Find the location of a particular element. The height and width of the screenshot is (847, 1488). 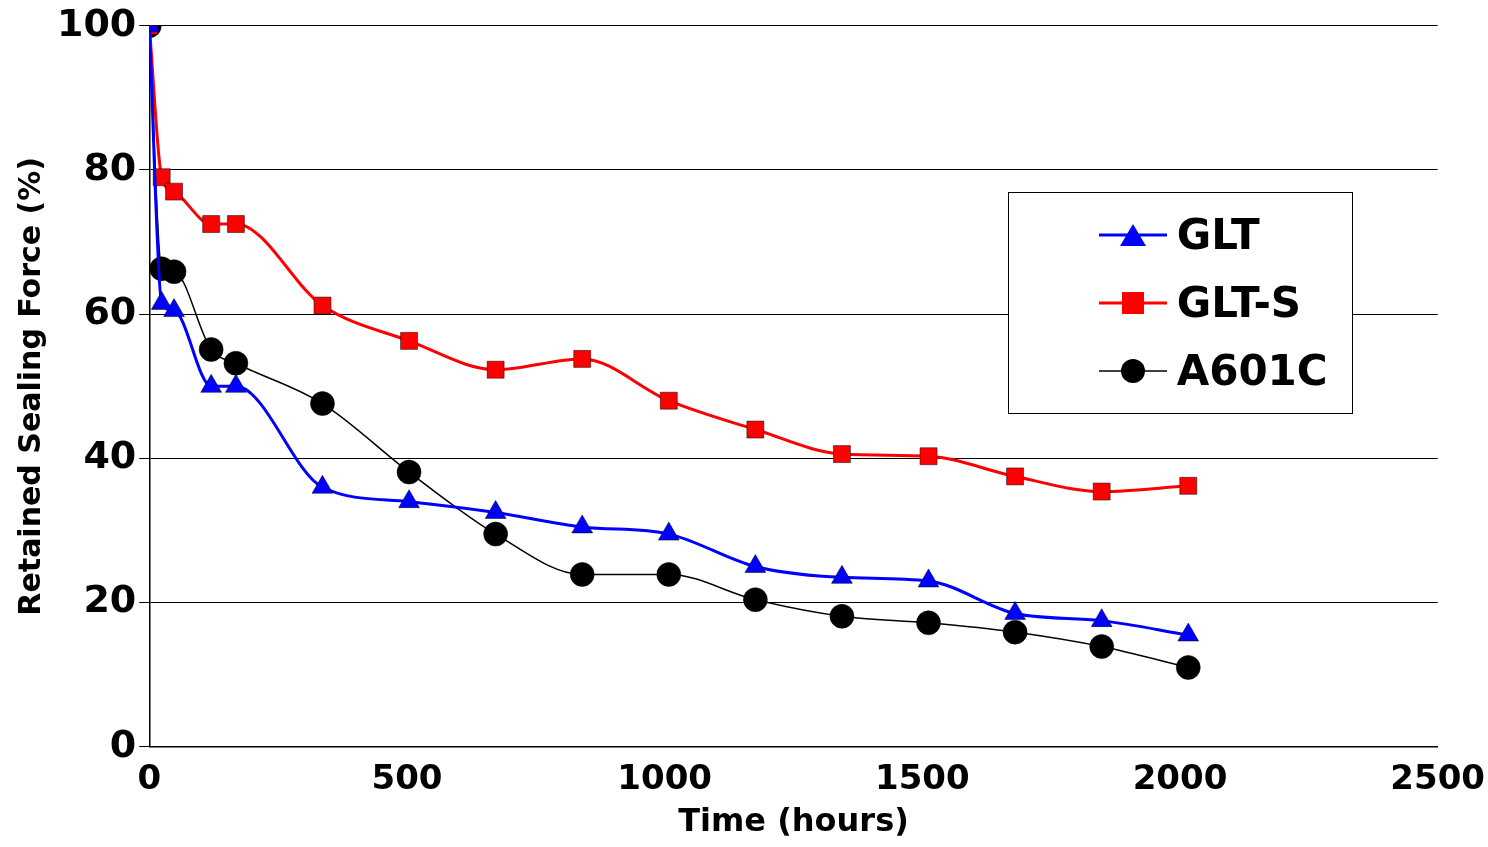

x-tick-label: 2000 is located at coordinates (1180, 777).